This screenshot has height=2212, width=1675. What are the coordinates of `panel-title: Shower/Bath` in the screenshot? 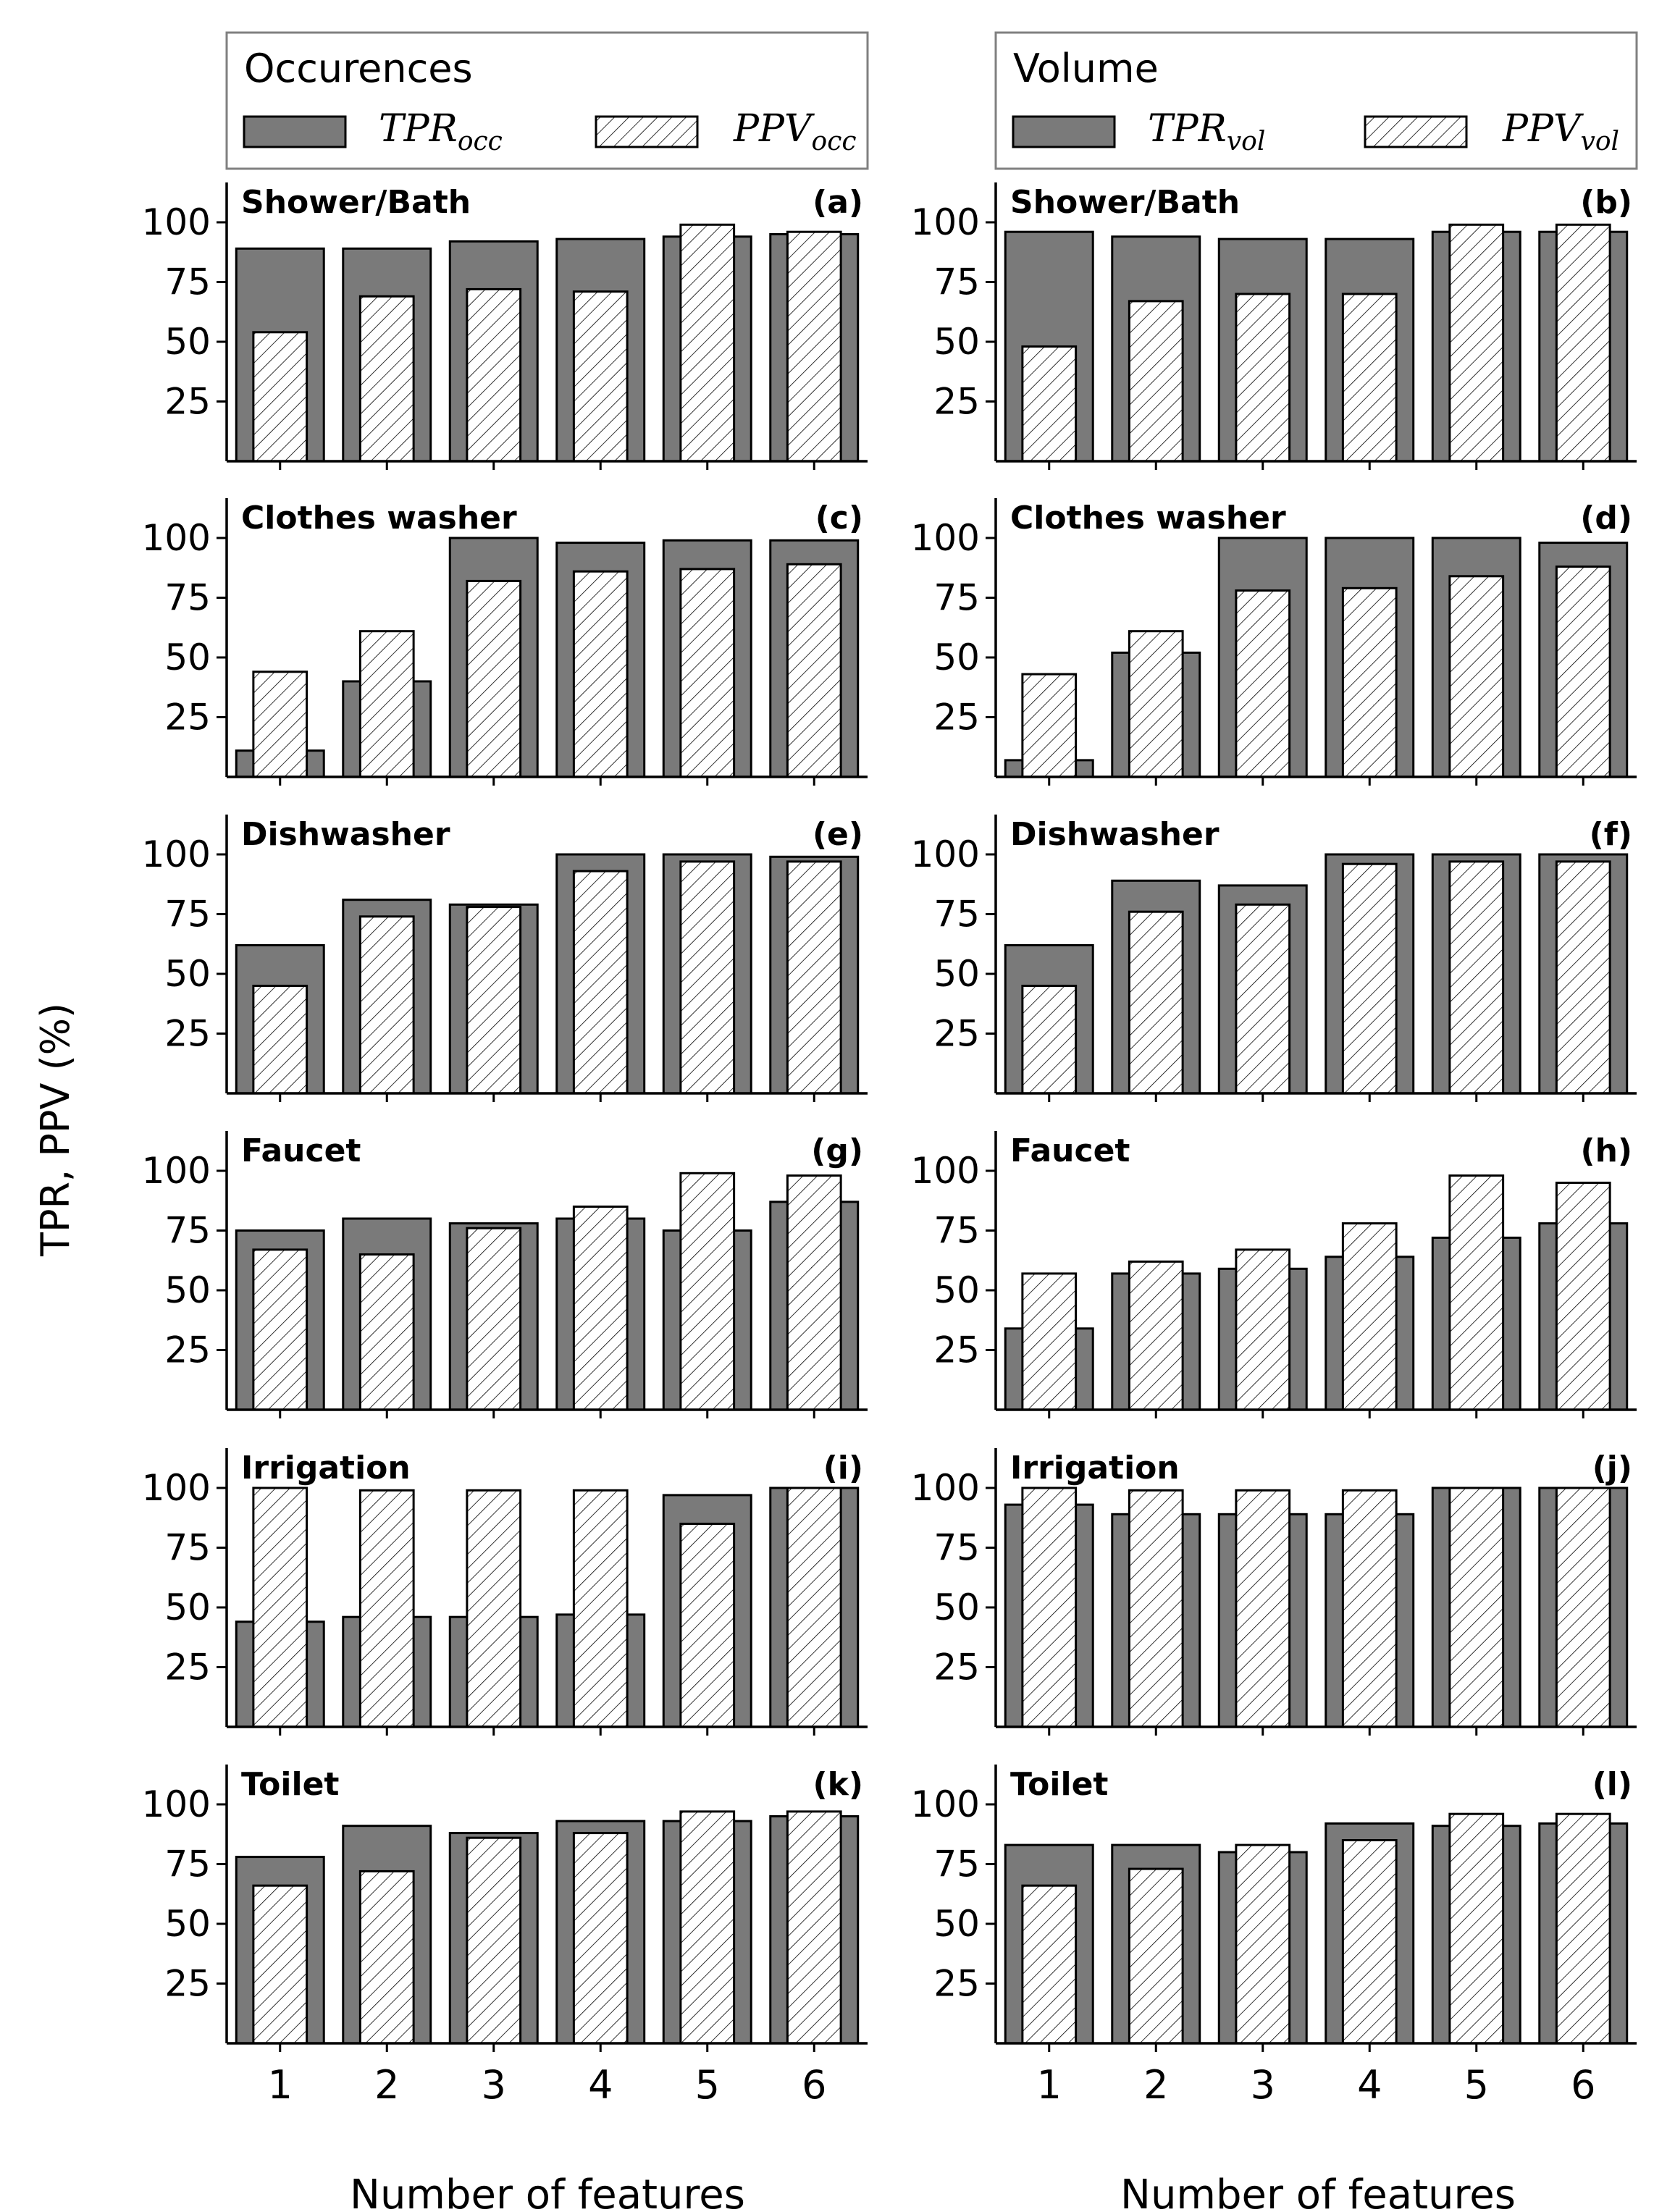 It's located at (1125, 203).